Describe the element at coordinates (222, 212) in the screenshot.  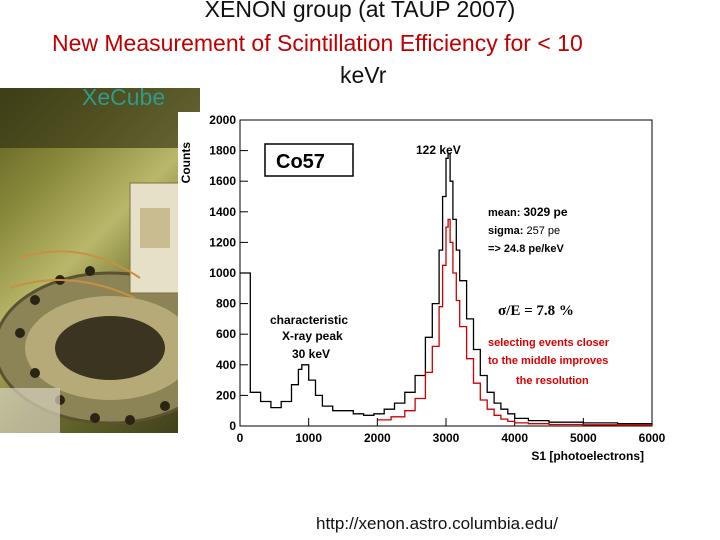
I see `y-tick-label: 1400` at that location.